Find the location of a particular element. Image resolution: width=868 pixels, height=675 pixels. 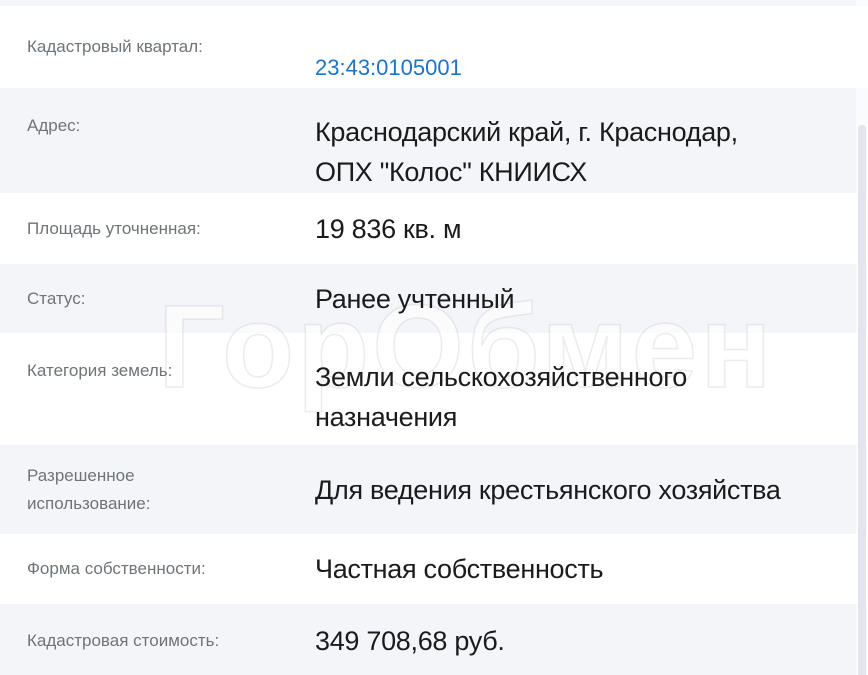

row-value: Для ведения крестьянского хозяйства is located at coordinates (548, 489).